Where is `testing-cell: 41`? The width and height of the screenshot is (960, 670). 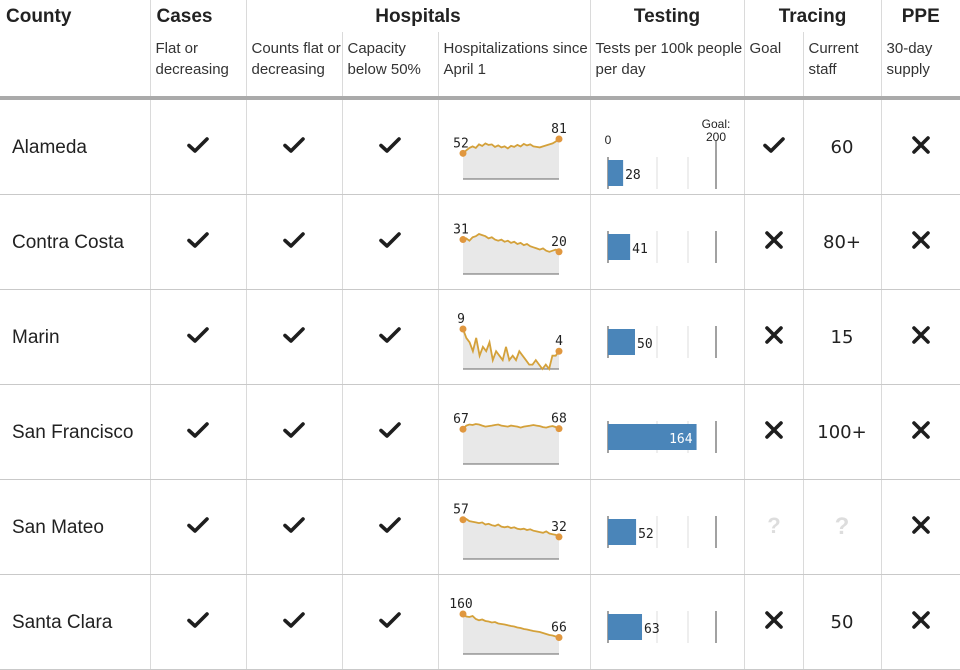 testing-cell: 41 is located at coordinates (666, 242).